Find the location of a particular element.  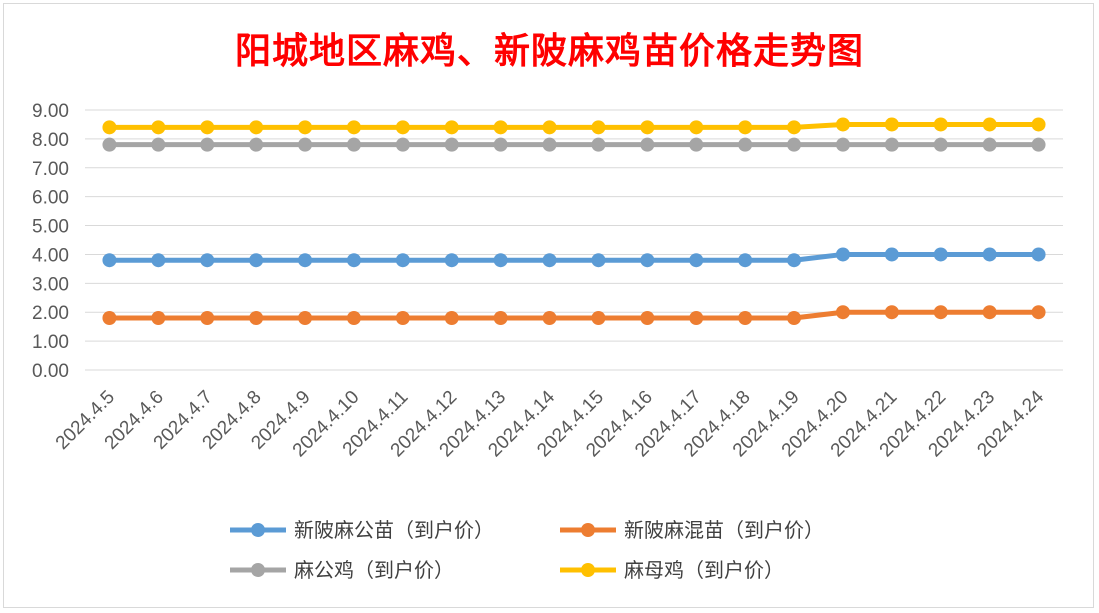

y-tick-label: 4.00 is located at coordinates (50, 255).